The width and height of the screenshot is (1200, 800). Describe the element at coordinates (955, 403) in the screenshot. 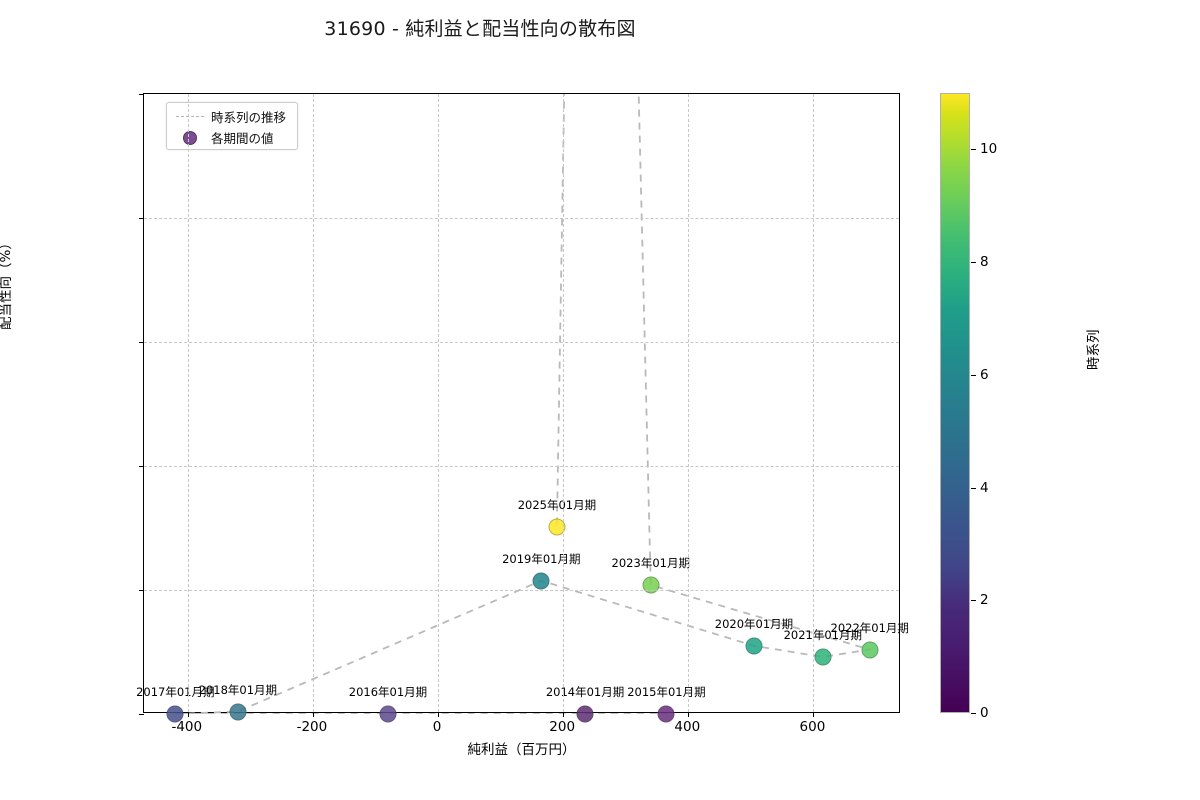

I see `colorbar-gradient` at that location.